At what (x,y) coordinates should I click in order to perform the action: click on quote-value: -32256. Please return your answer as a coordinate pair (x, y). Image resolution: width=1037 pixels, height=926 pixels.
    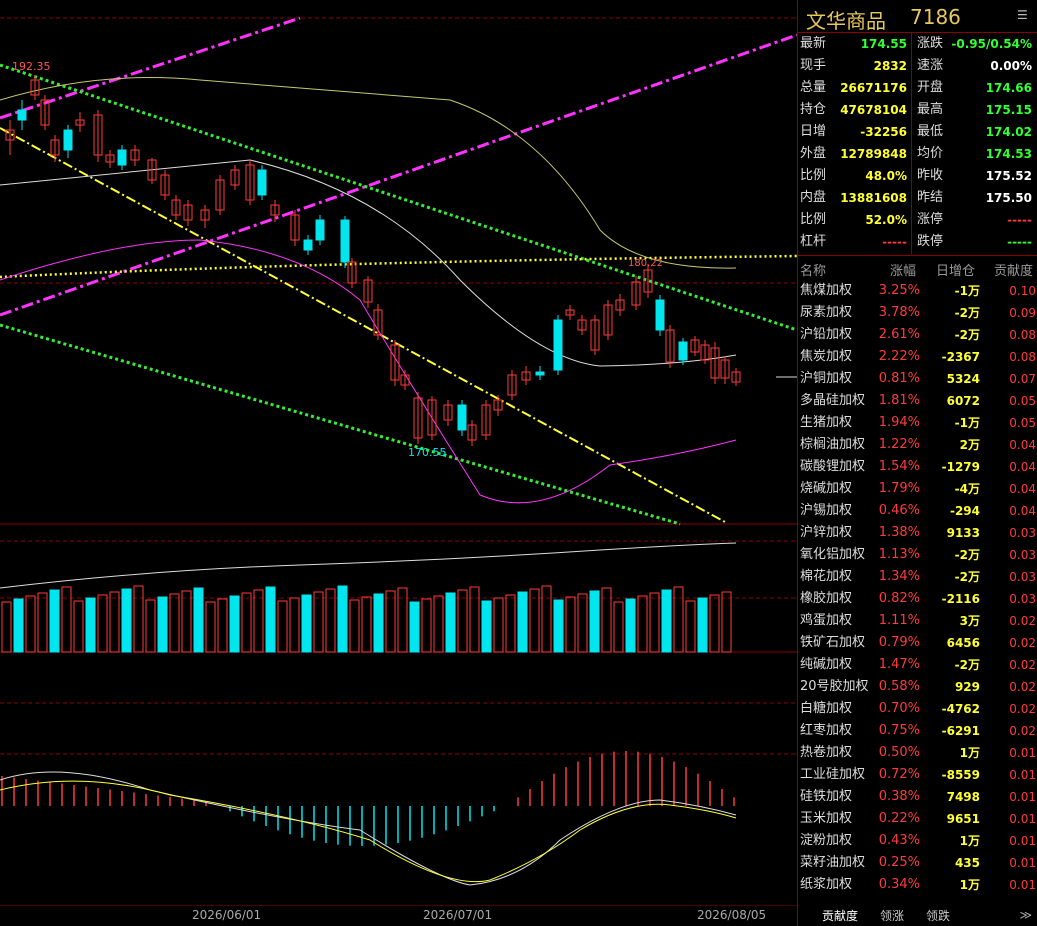
    Looking at the image, I should click on (883, 132).